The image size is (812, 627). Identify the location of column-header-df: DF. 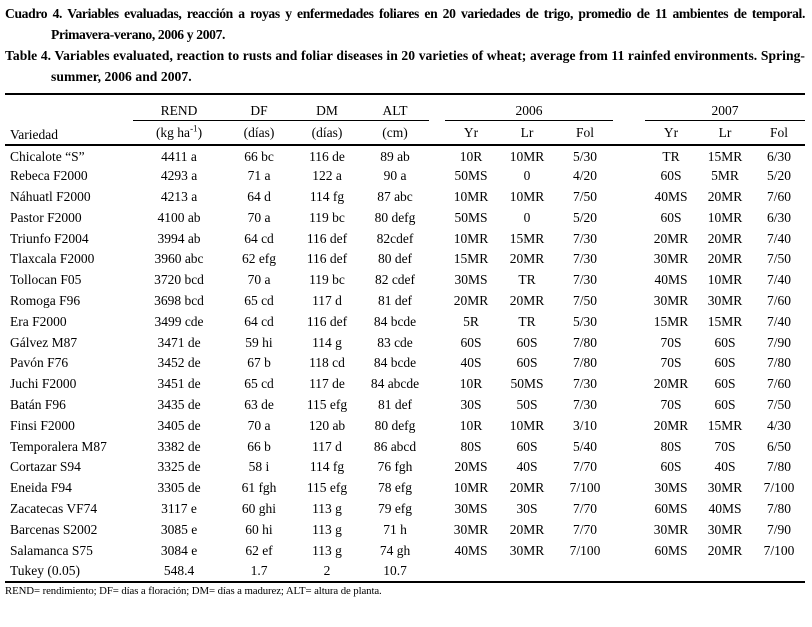
(259, 107).